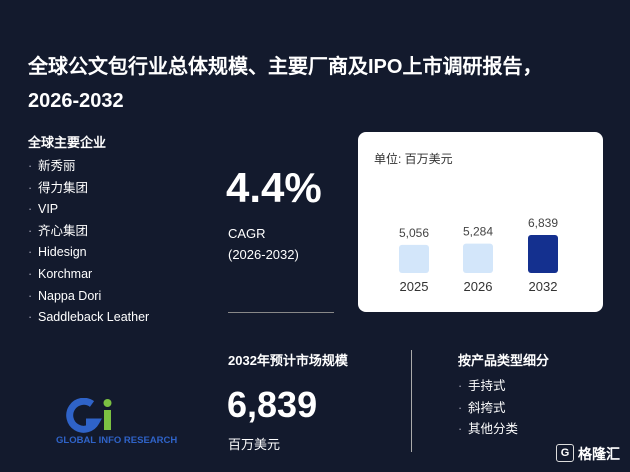  I want to click on list-item: 手持式, so click(488, 387).